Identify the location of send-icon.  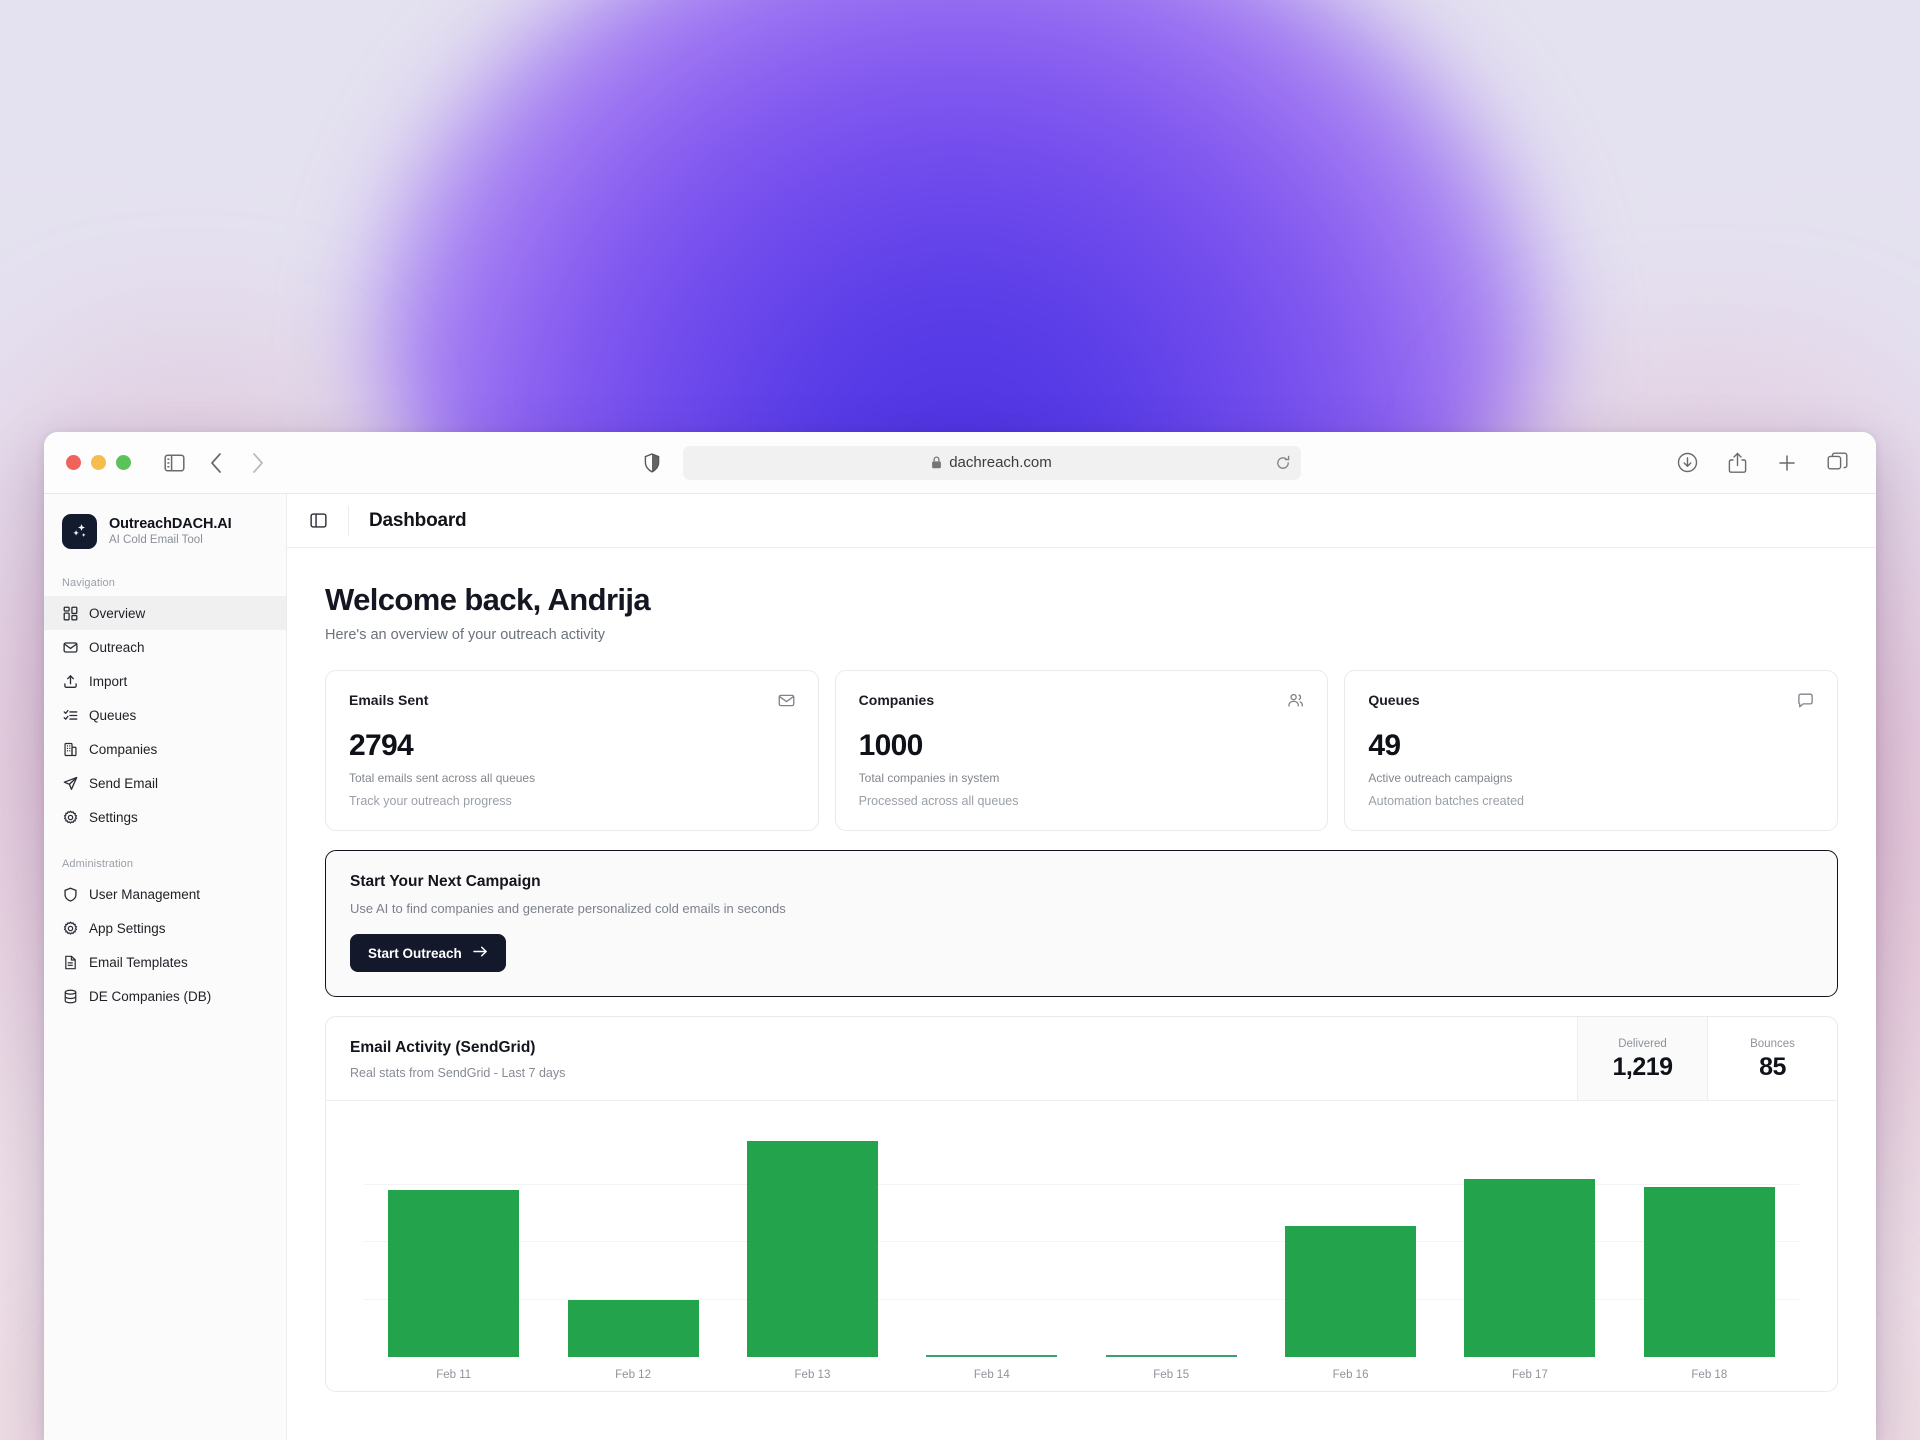
(70, 783).